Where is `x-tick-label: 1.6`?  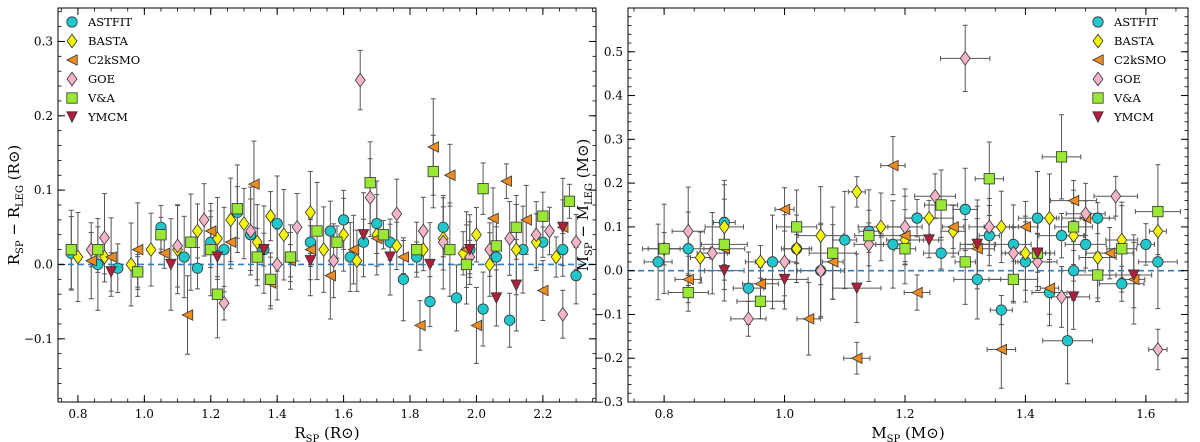
x-tick-label: 1.6 is located at coordinates (1145, 414).